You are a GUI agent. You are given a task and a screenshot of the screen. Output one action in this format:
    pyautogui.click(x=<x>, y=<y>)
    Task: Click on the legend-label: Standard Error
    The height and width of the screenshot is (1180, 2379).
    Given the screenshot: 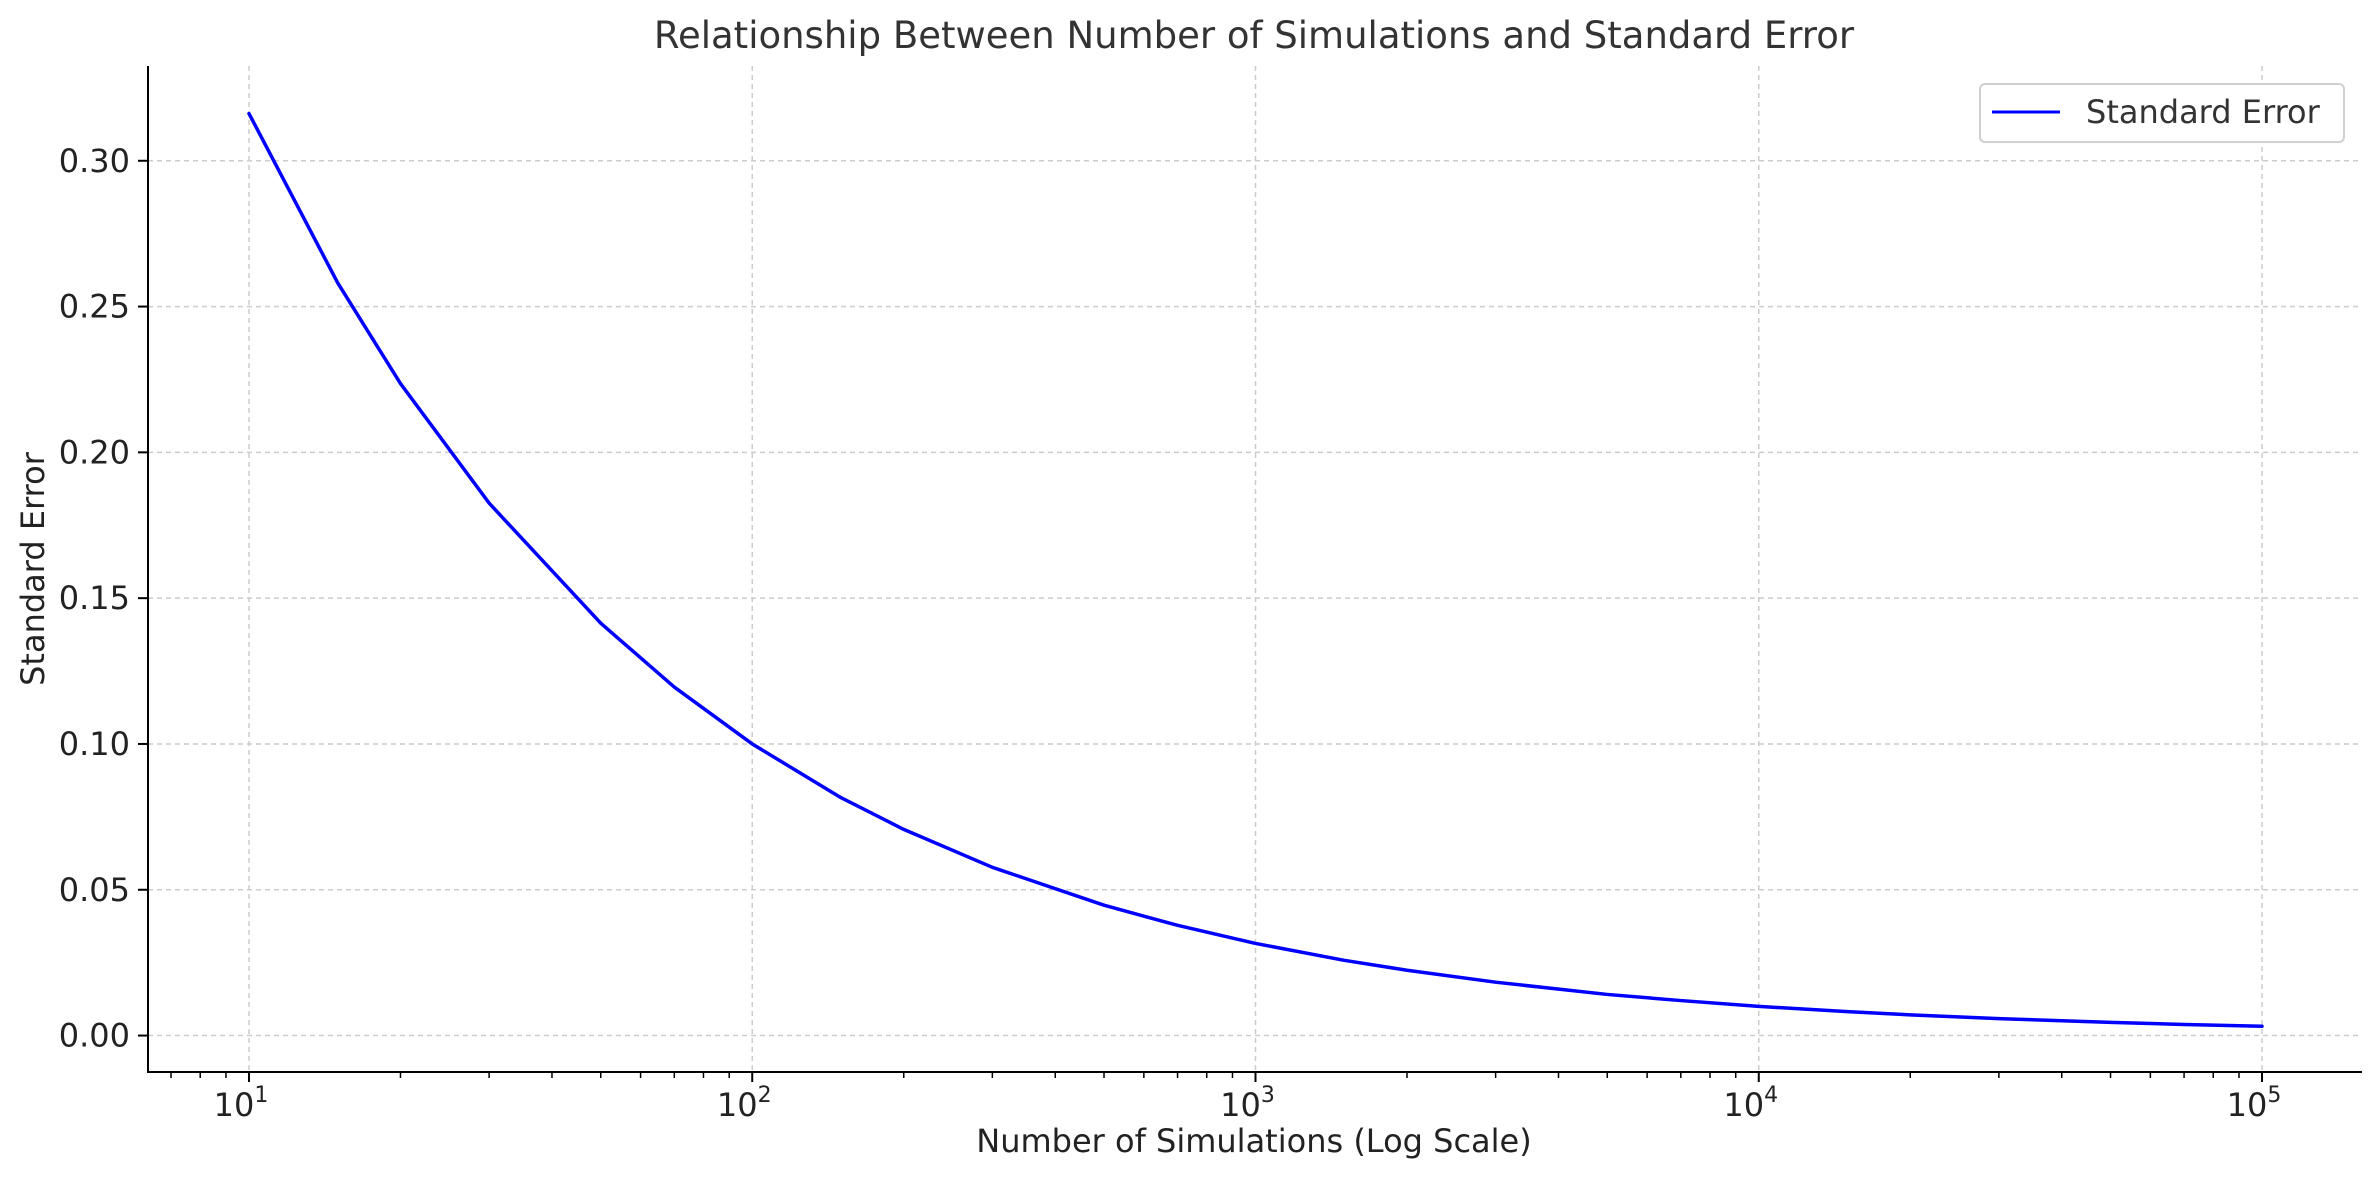 What is the action you would take?
    pyautogui.click(x=2203, y=112)
    